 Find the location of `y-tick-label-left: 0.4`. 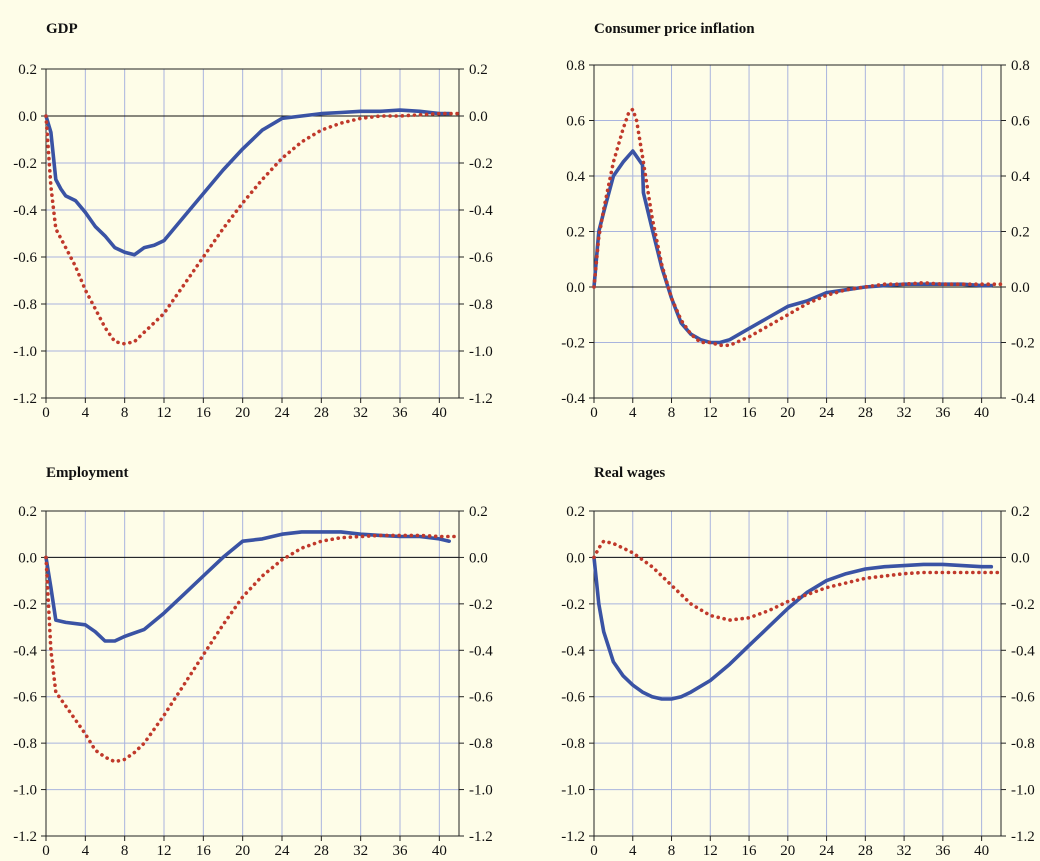

y-tick-label-left: 0.4 is located at coordinates (575, 177).